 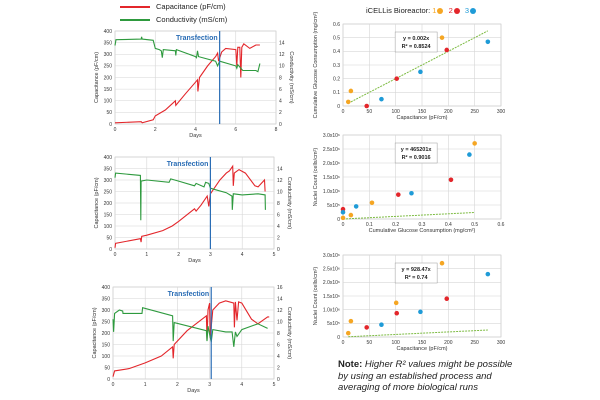 What do you see at coordinates (106, 334) in the screenshot?
I see `y-tick-label: 200` at bounding box center [106, 334].